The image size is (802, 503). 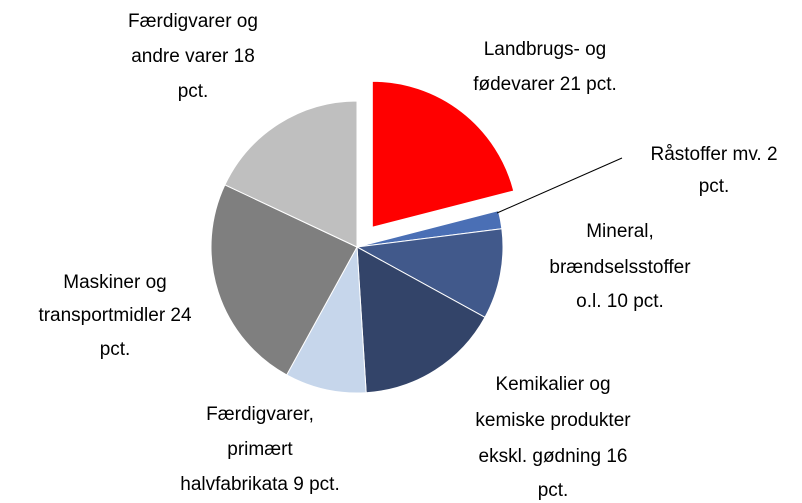 What do you see at coordinates (552, 384) in the screenshot?
I see `slice-label: Kemikalier og` at bounding box center [552, 384].